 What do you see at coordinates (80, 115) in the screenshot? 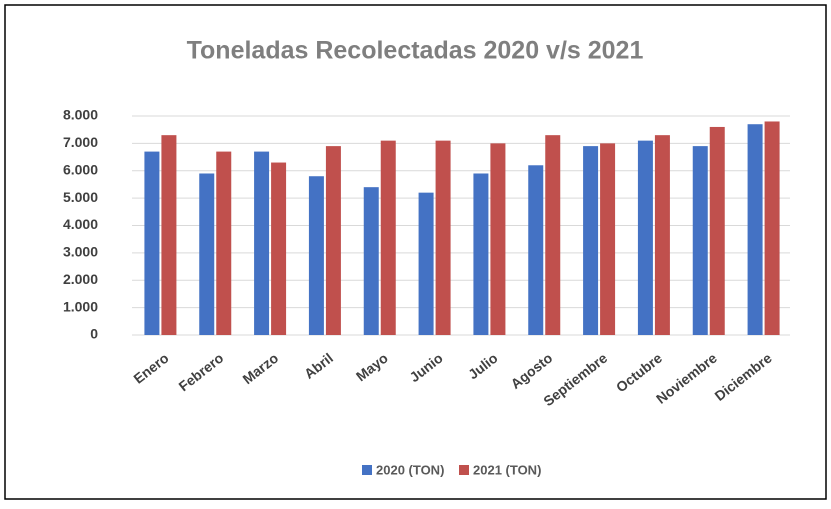
I see `y-tick-label: 8.000` at bounding box center [80, 115].